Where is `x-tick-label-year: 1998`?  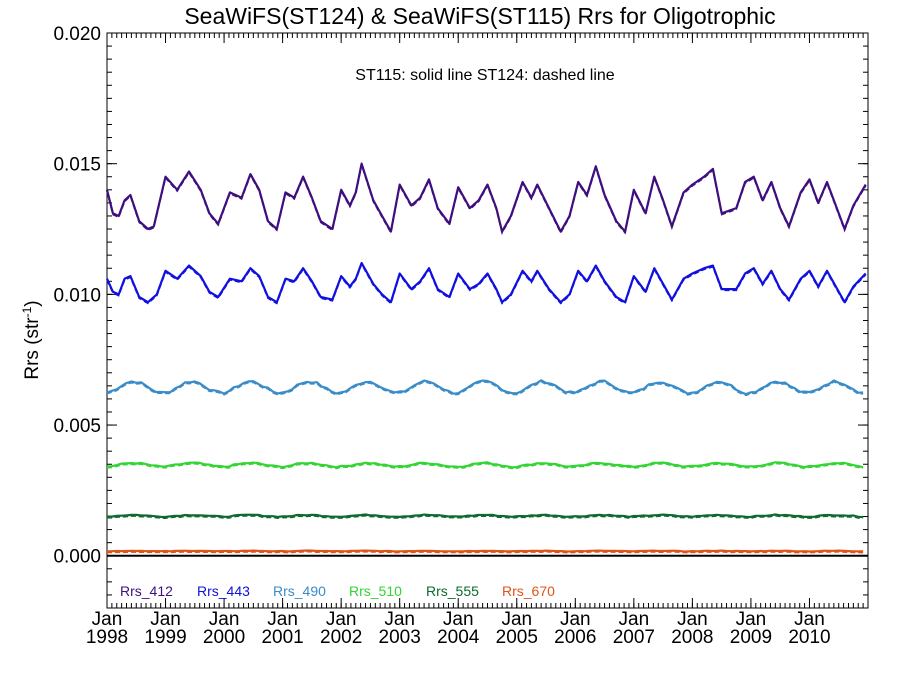
x-tick-label-year: 1998 is located at coordinates (107, 637).